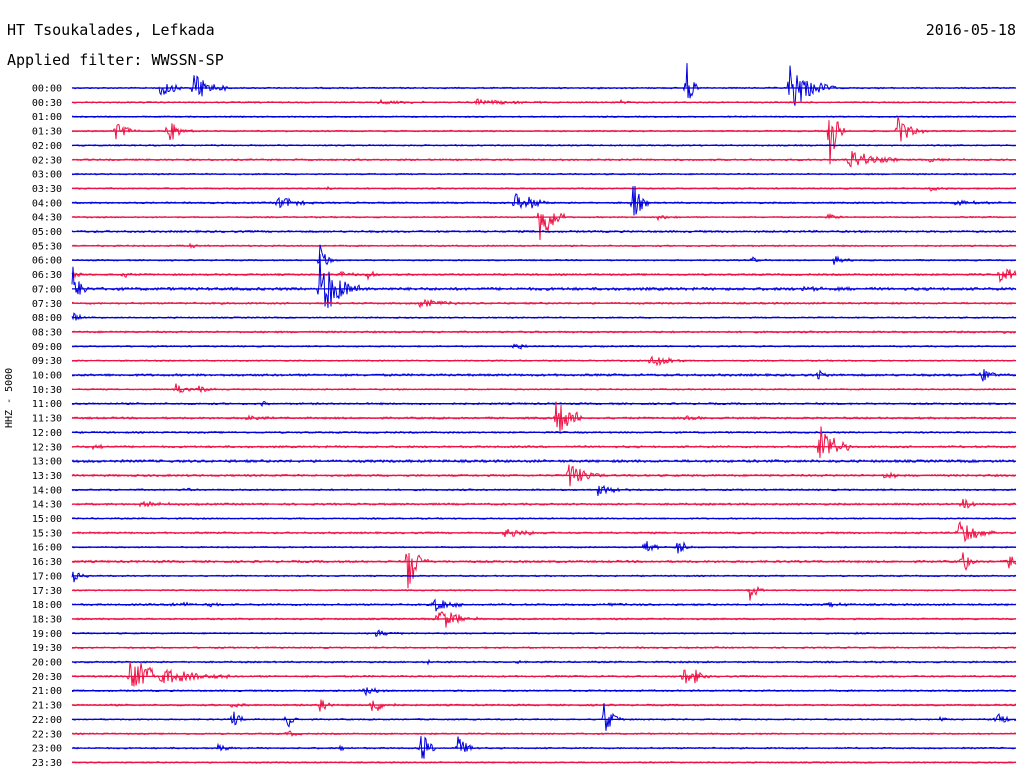 This screenshot has width=1024, height=780. I want to click on time-tick-label: 13:30, so click(47, 476).